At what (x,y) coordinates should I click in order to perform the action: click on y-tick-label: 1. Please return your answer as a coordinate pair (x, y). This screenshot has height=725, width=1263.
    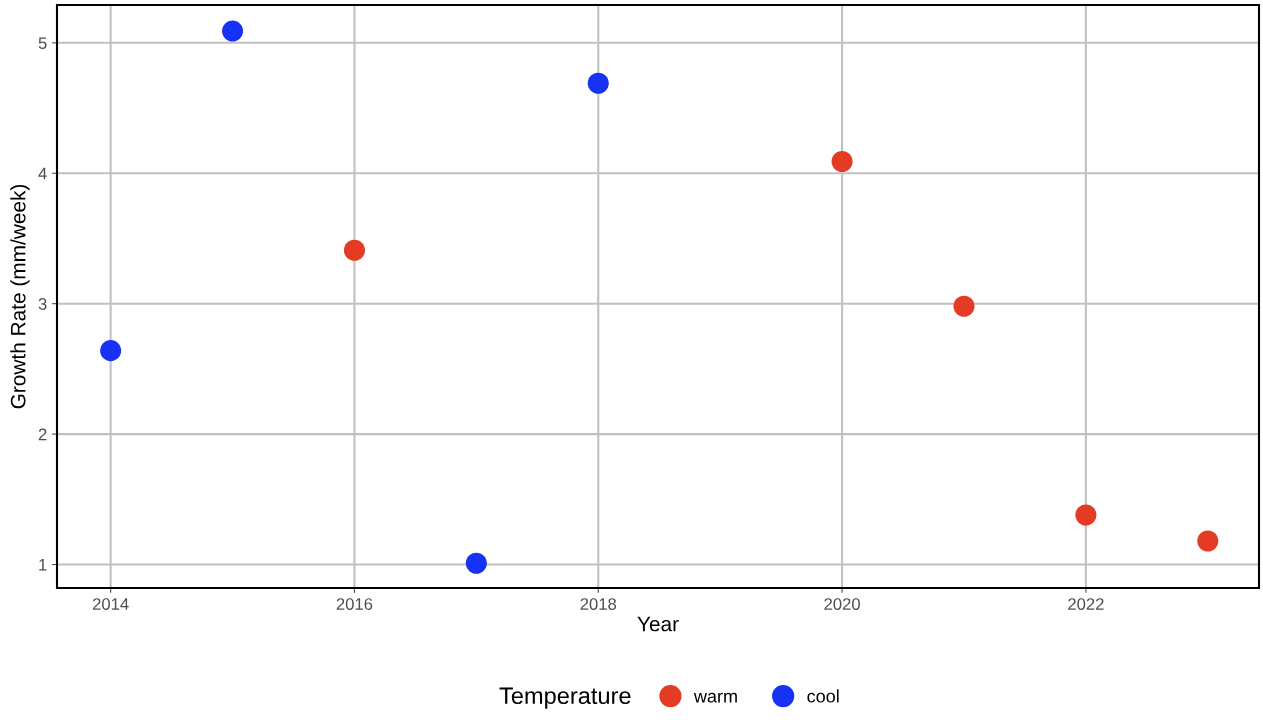
    Looking at the image, I should click on (43, 565).